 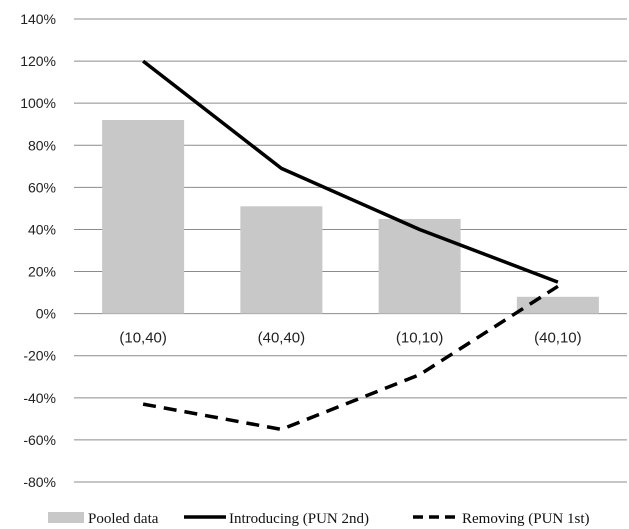 What do you see at coordinates (66, 517) in the screenshot?
I see `legend-swatch-pooled-data` at bounding box center [66, 517].